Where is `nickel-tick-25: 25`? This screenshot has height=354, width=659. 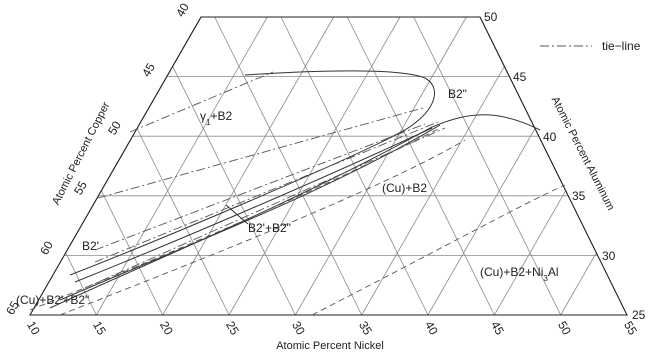
nickel-tick-25: 25 is located at coordinates (232, 328).